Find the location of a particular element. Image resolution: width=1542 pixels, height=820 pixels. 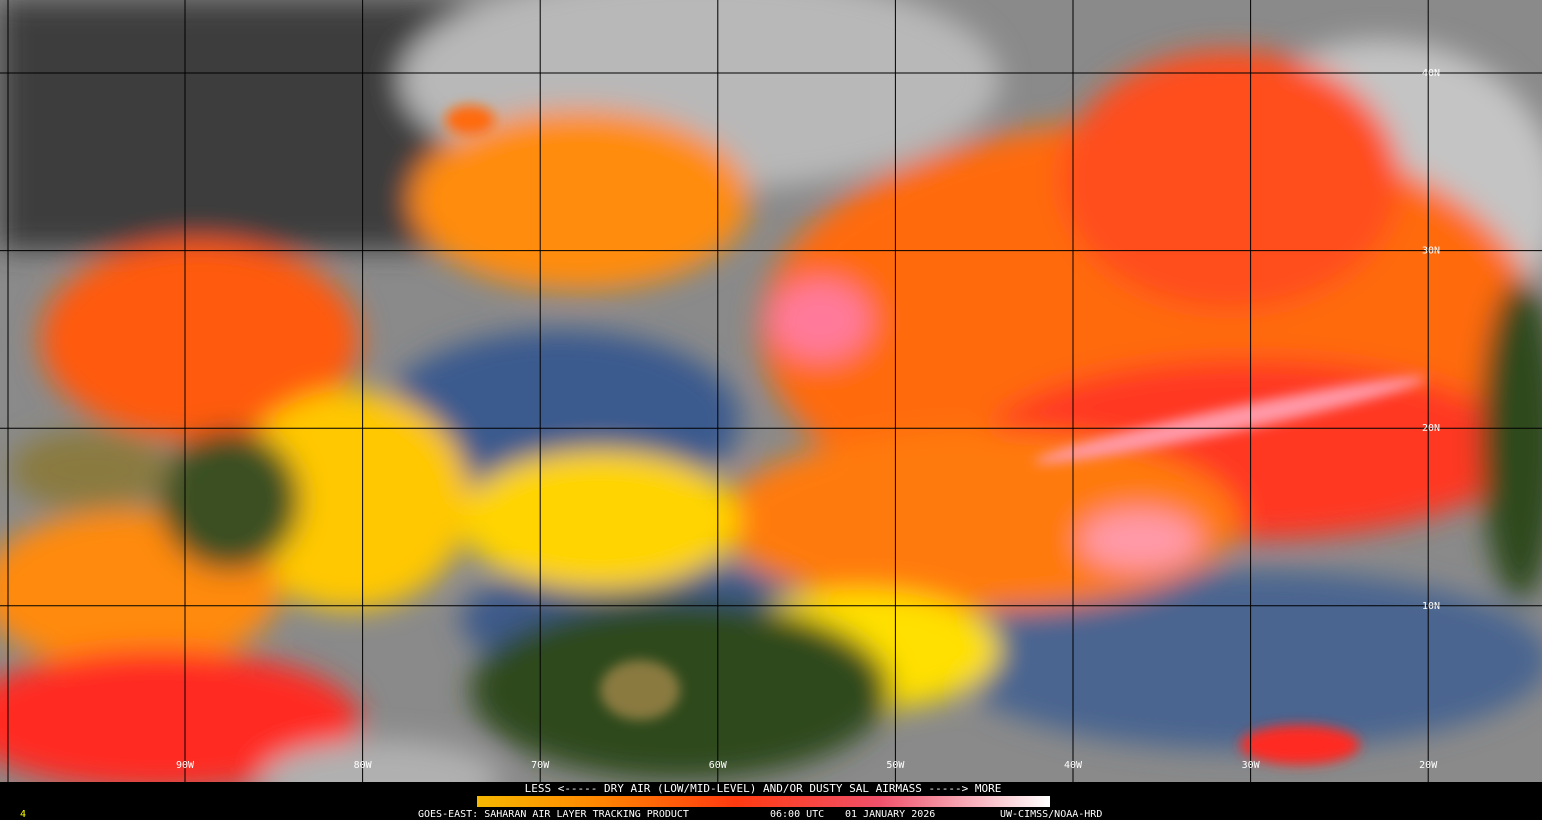

latitude-label: 40N is located at coordinates (1431, 73).